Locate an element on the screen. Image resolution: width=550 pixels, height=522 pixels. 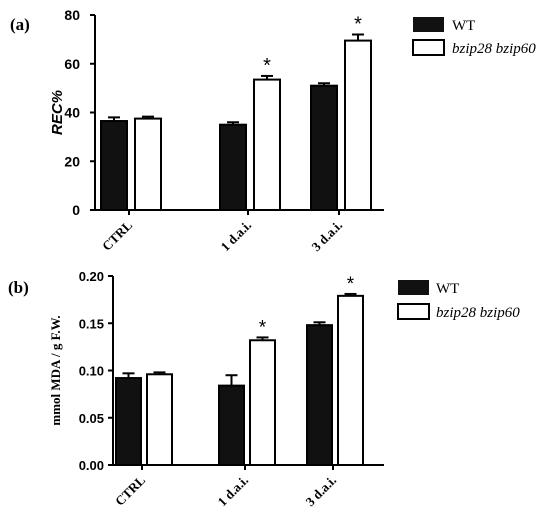
y-tick-label: 0.05 is located at coordinates (91, 418).